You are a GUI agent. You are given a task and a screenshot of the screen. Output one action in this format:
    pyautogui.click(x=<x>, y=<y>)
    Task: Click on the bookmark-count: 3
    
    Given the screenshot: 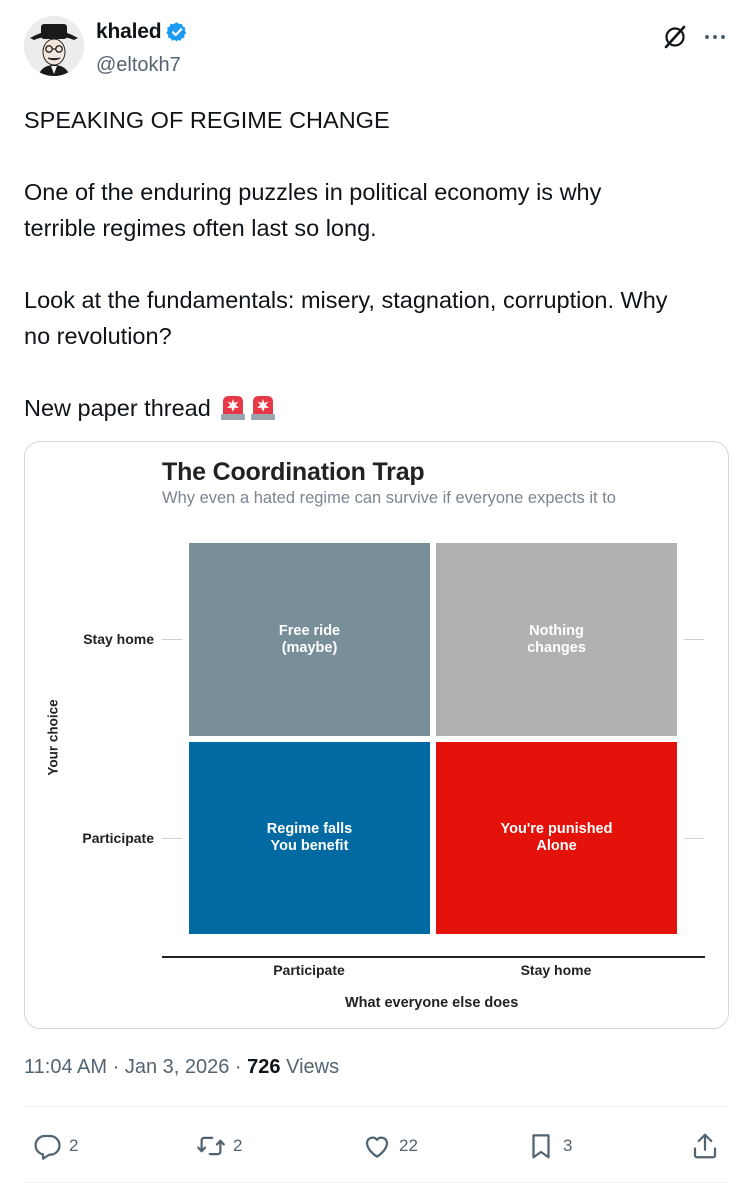 What is the action you would take?
    pyautogui.click(x=568, y=1145)
    